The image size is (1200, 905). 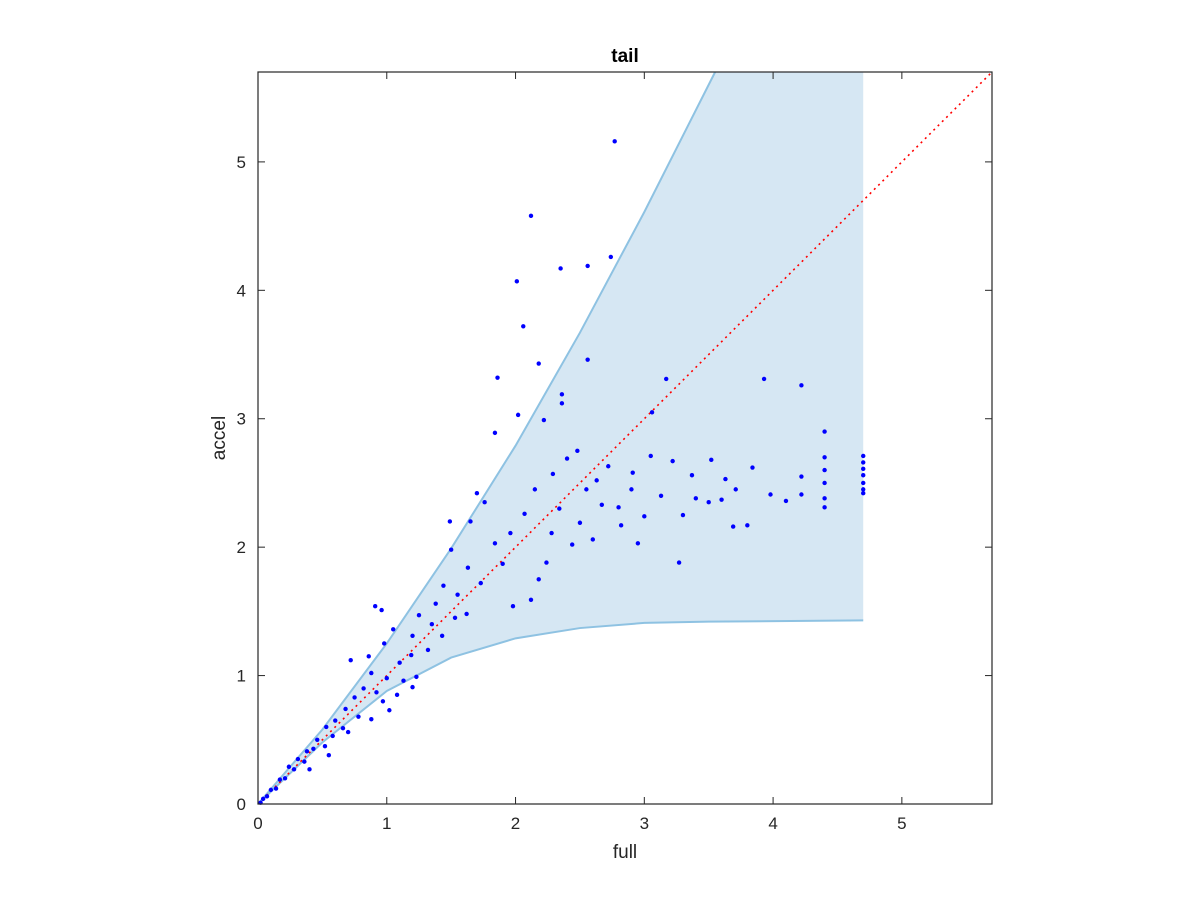 What do you see at coordinates (241, 162) in the screenshot?
I see `y-tick-label: 5` at bounding box center [241, 162].